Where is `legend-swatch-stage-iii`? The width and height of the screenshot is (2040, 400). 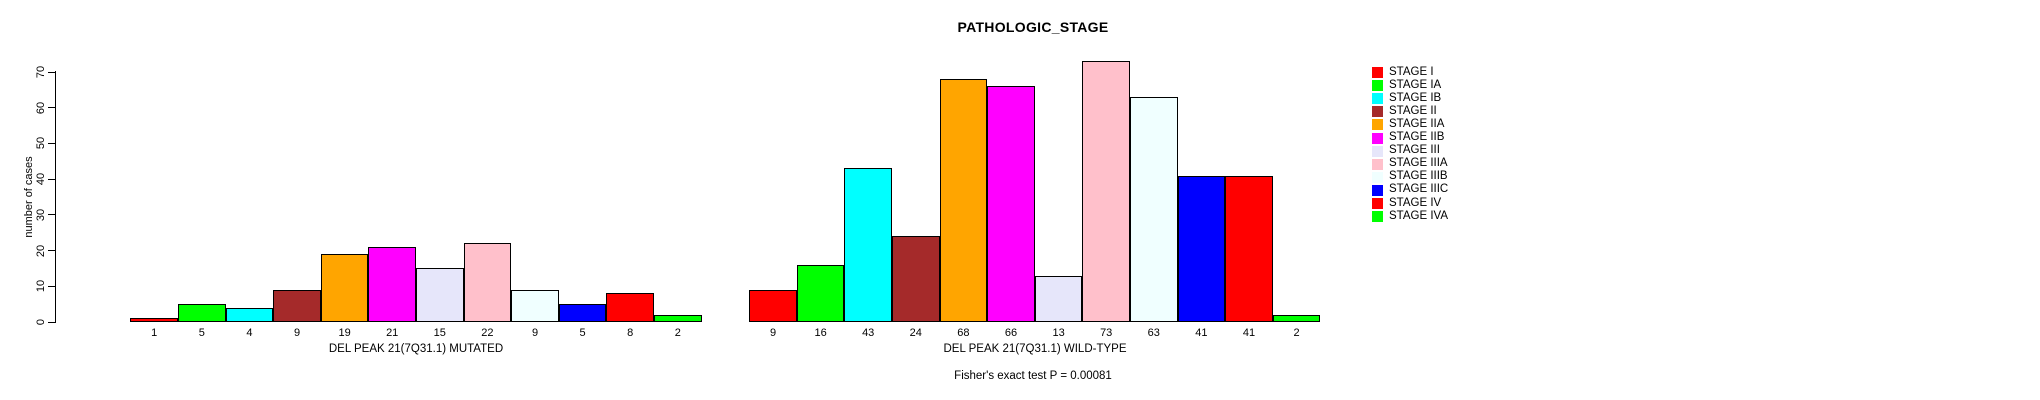 legend-swatch-stage-iii is located at coordinates (1377, 151).